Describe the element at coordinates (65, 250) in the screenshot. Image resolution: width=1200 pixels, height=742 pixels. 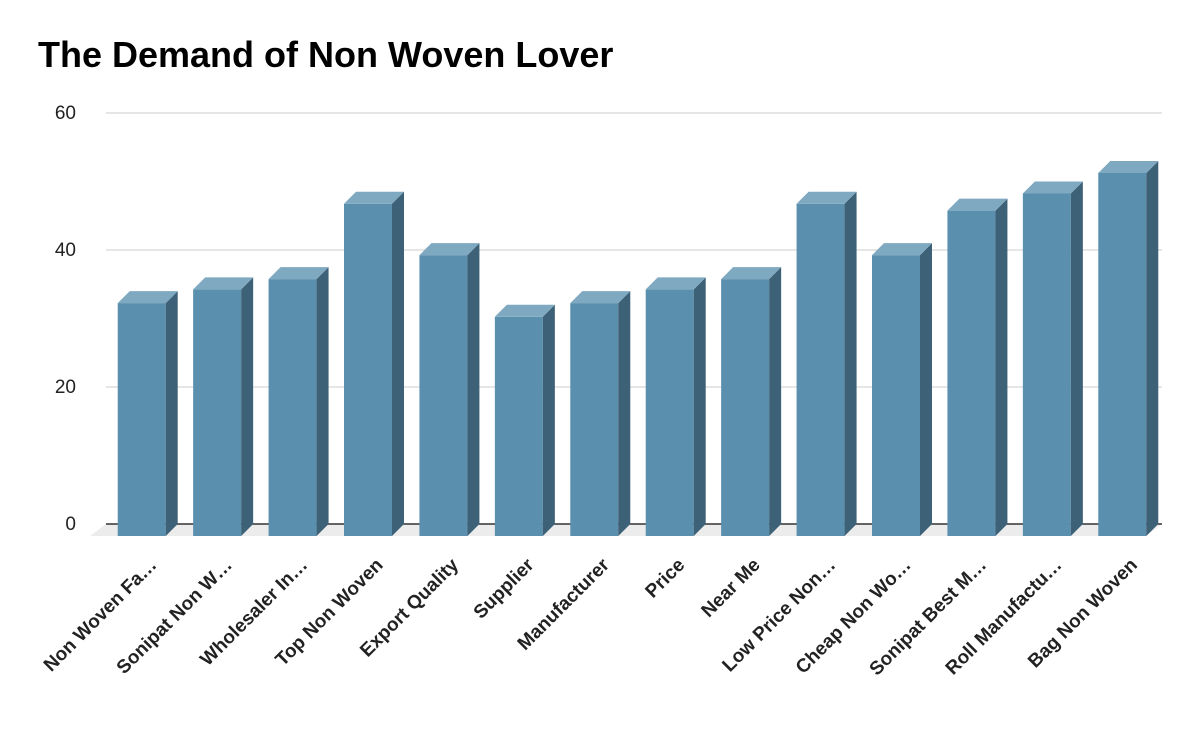
I see `y-tick-label: 40` at that location.